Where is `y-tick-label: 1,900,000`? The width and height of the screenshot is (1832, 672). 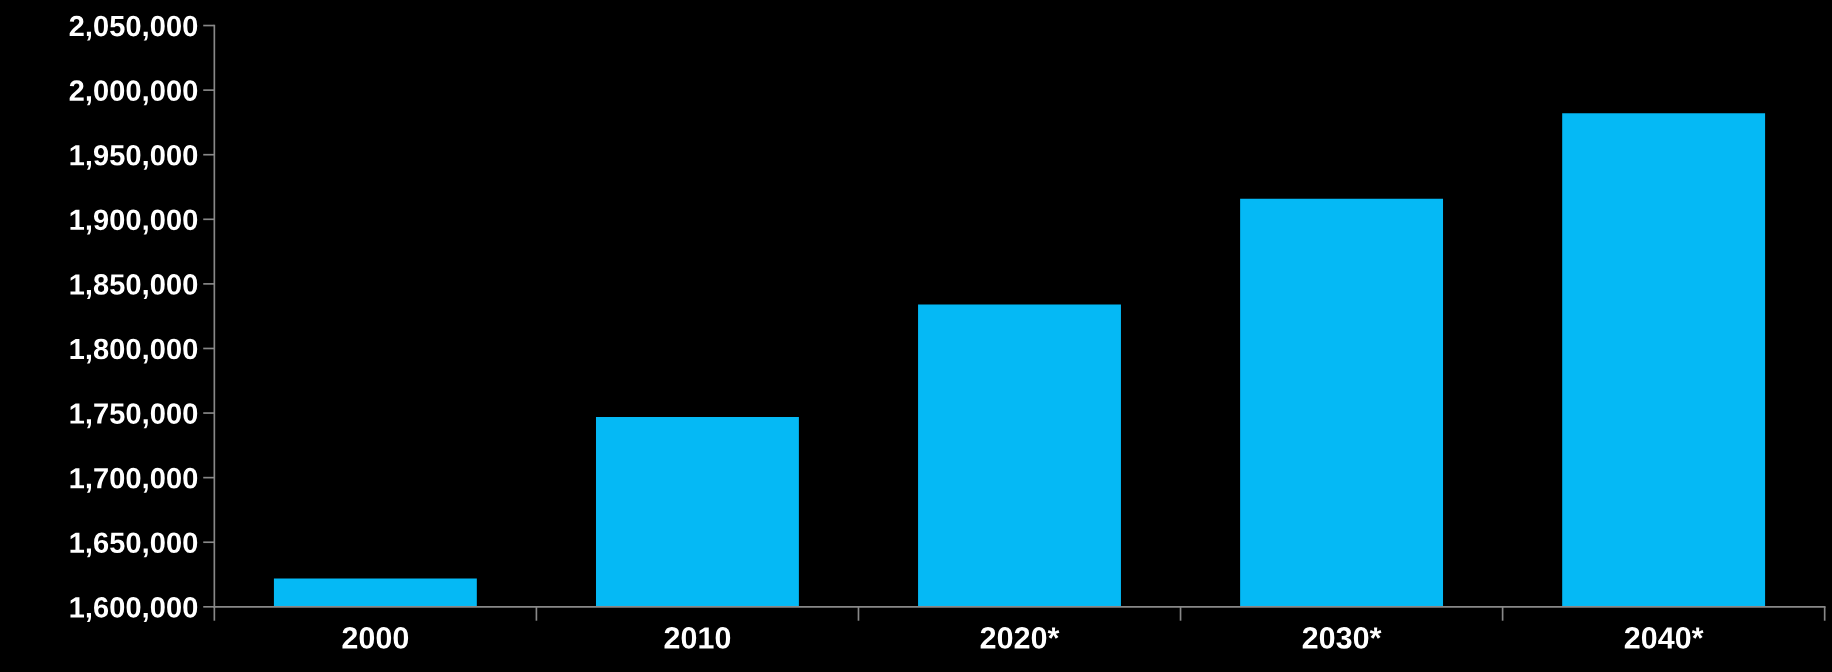 y-tick-label: 1,900,000 is located at coordinates (134, 222).